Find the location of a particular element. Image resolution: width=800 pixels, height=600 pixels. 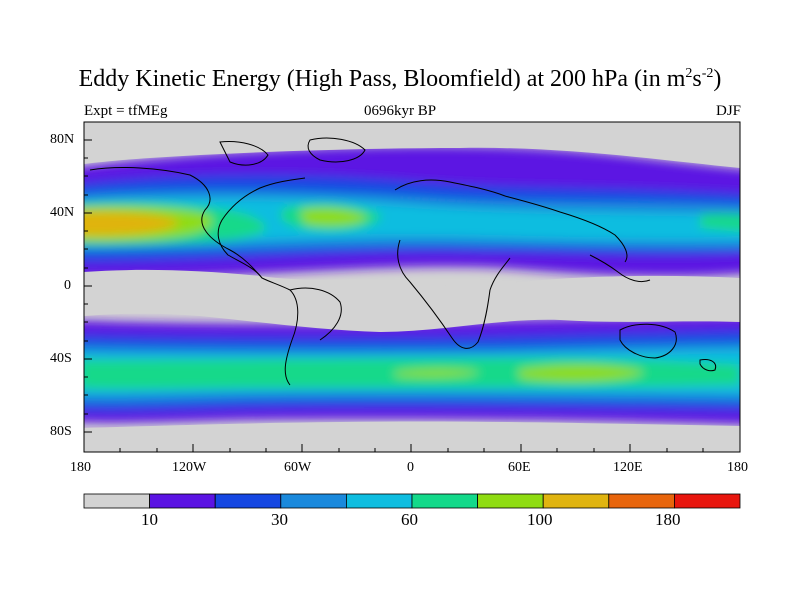

lat-tick-label: 80S is located at coordinates (61, 431).